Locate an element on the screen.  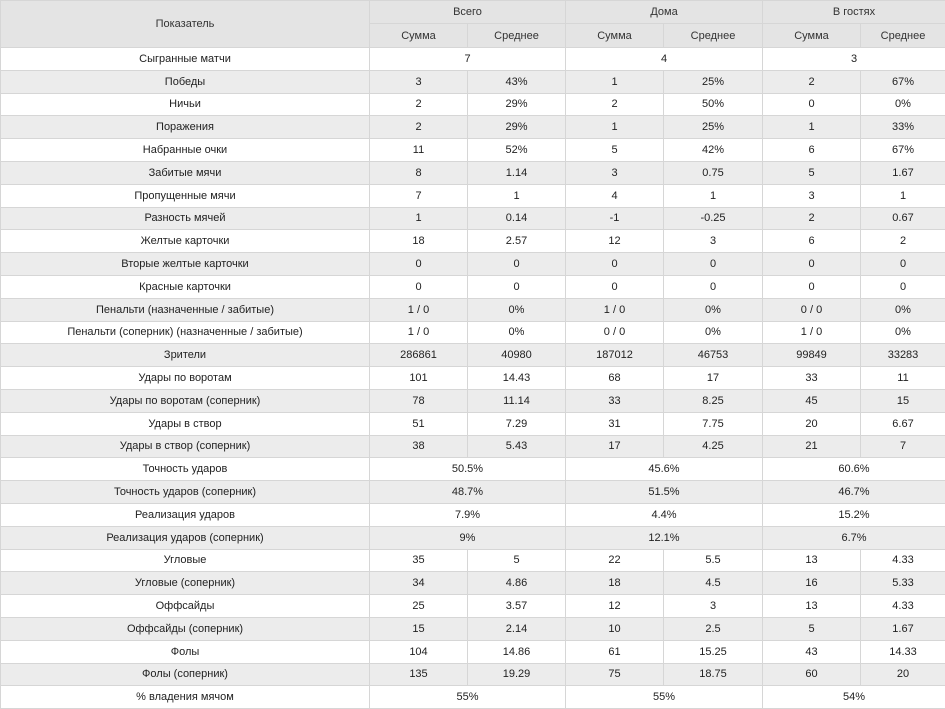
cell-combined-value: 51.5% is located at coordinates (664, 492).